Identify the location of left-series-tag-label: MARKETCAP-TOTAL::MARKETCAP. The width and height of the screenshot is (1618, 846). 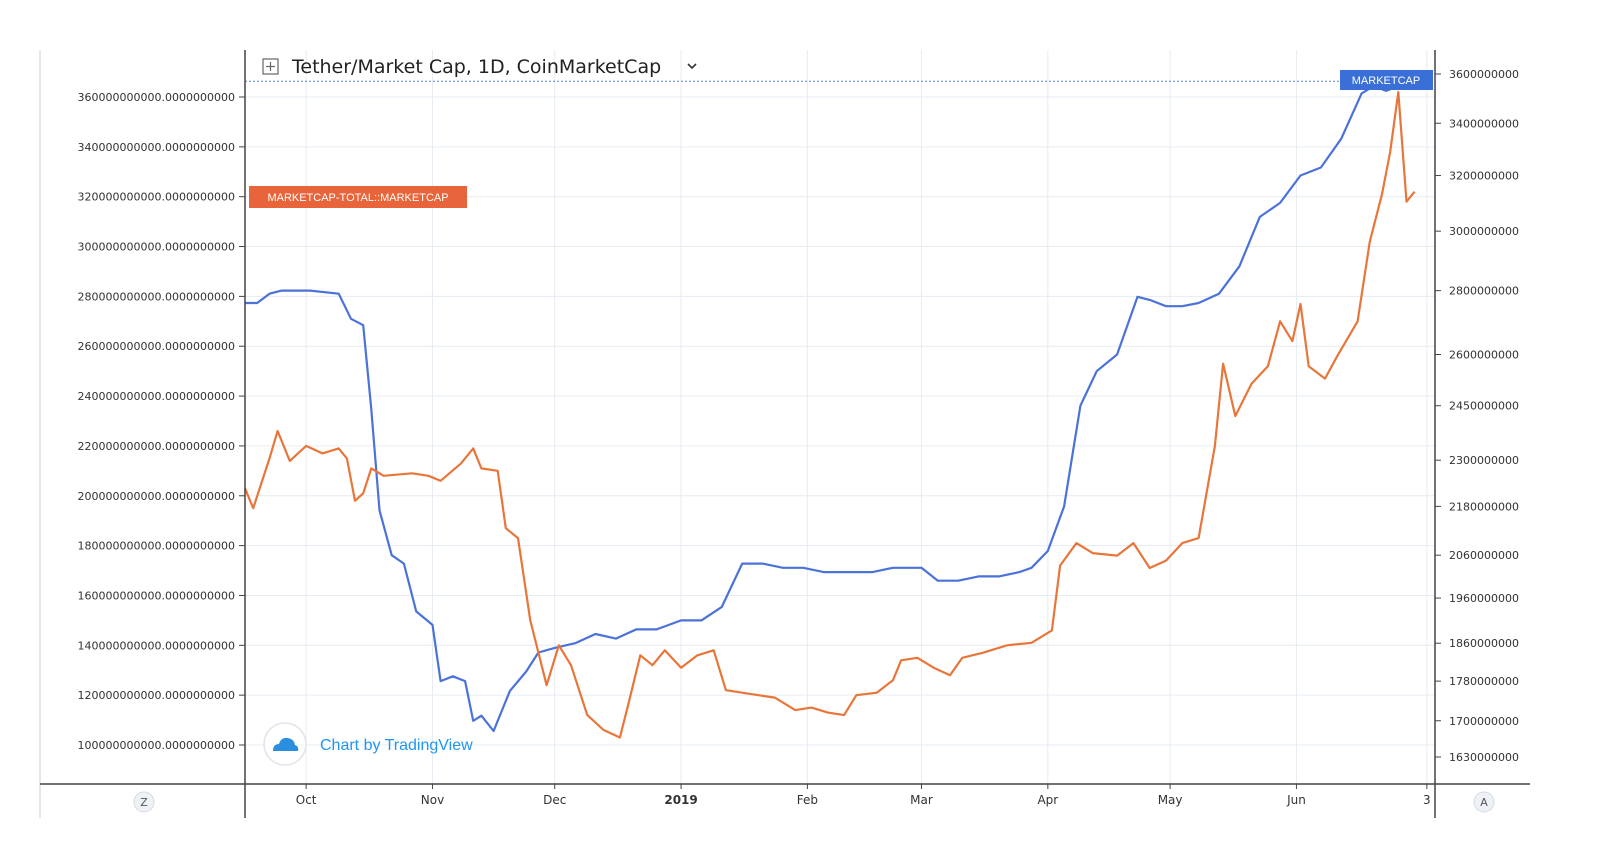
(357, 198).